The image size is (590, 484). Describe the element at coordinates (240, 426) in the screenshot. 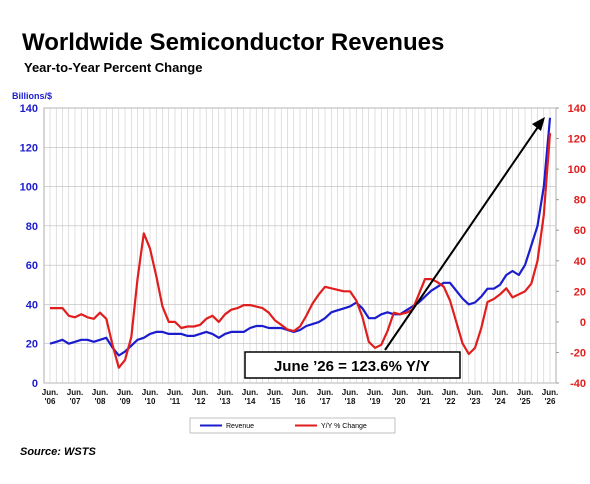

I see `legend-label: Revenue` at that location.